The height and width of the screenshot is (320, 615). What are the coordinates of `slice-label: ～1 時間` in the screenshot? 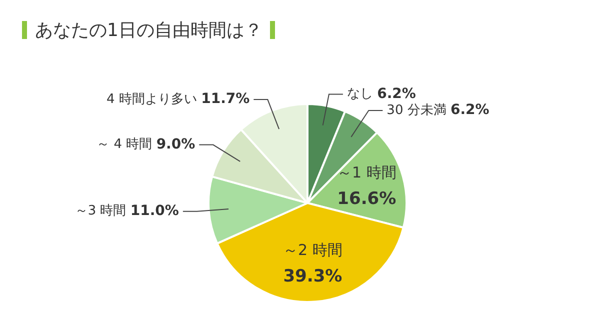 It's located at (366, 173).